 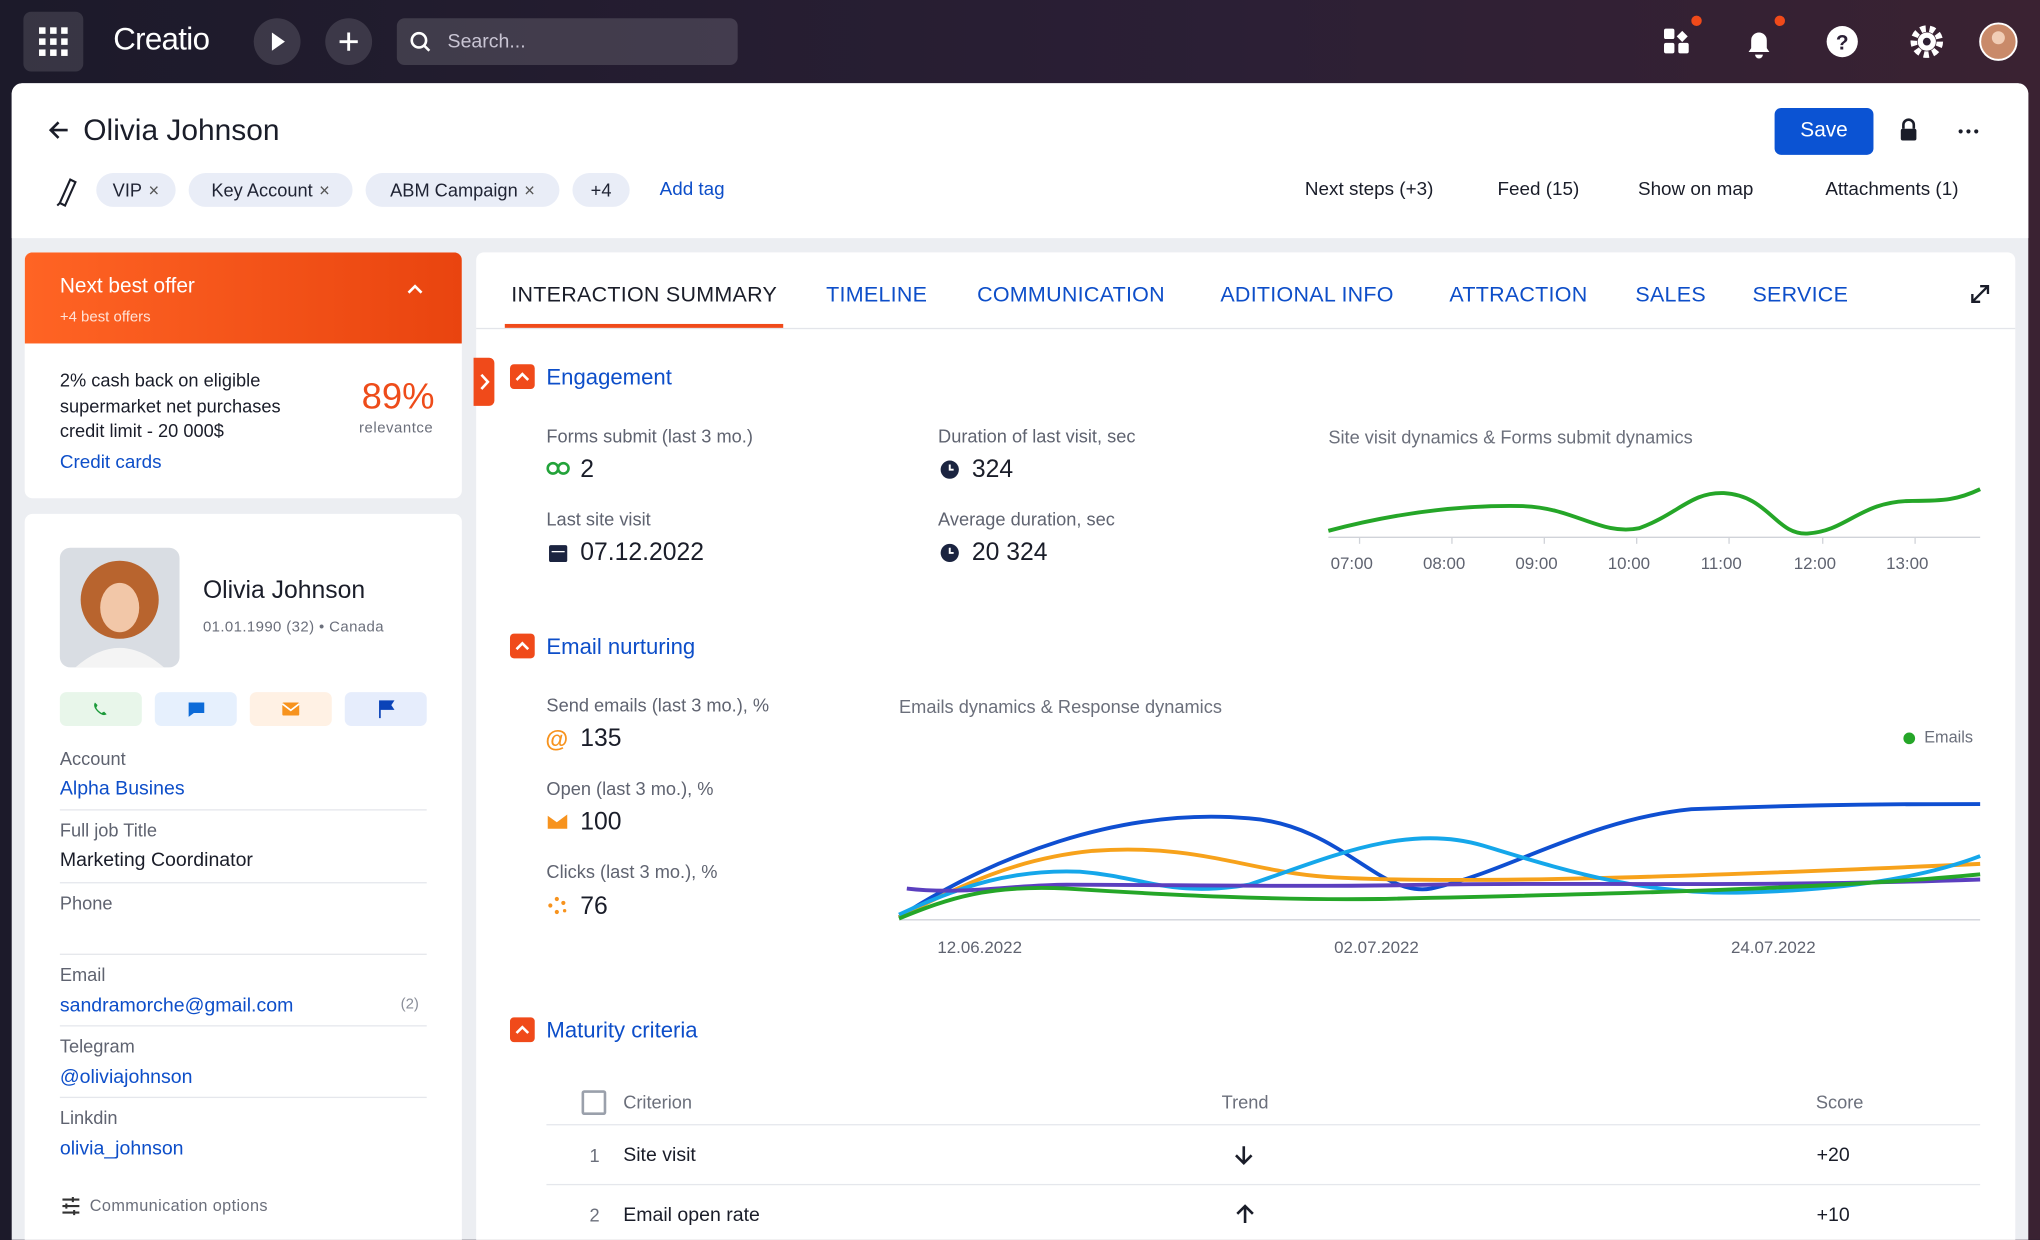 I want to click on collapse-offer, so click(x=415, y=289).